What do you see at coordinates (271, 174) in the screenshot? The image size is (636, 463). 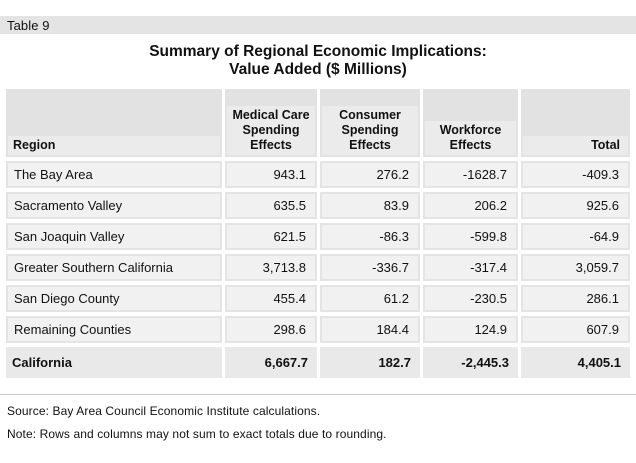 I see `row-value-cell: 943.1` at bounding box center [271, 174].